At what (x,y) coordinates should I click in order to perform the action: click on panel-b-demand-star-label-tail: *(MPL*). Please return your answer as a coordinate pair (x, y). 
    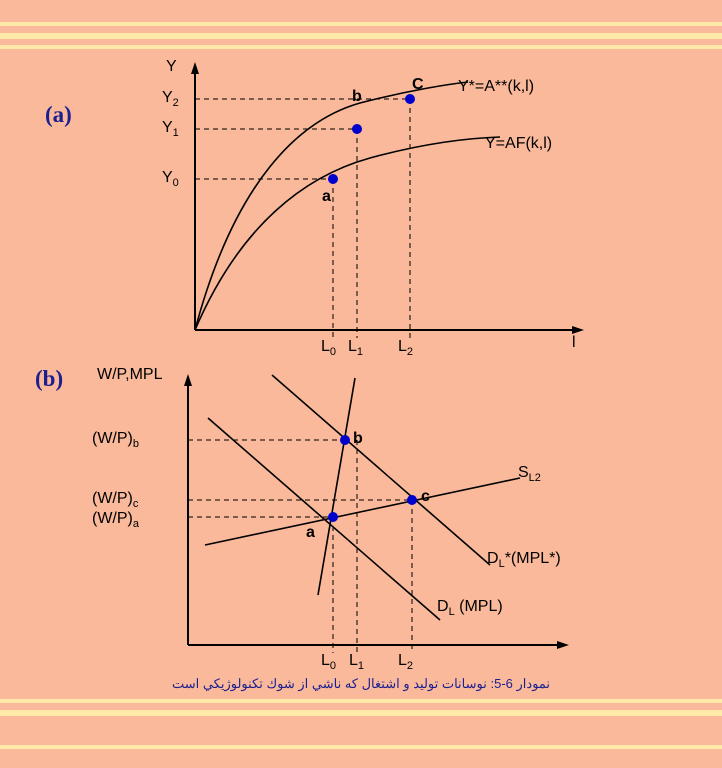
    Looking at the image, I should click on (532, 558).